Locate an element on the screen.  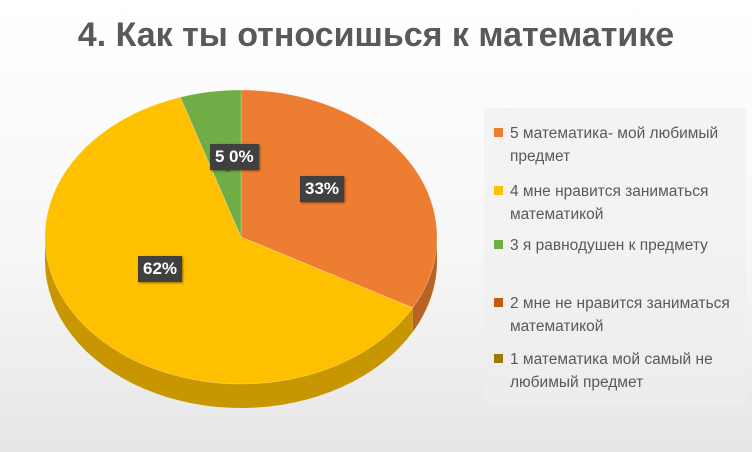
legend-item-3: 3 я равнодушен к предмету is located at coordinates (619, 245).